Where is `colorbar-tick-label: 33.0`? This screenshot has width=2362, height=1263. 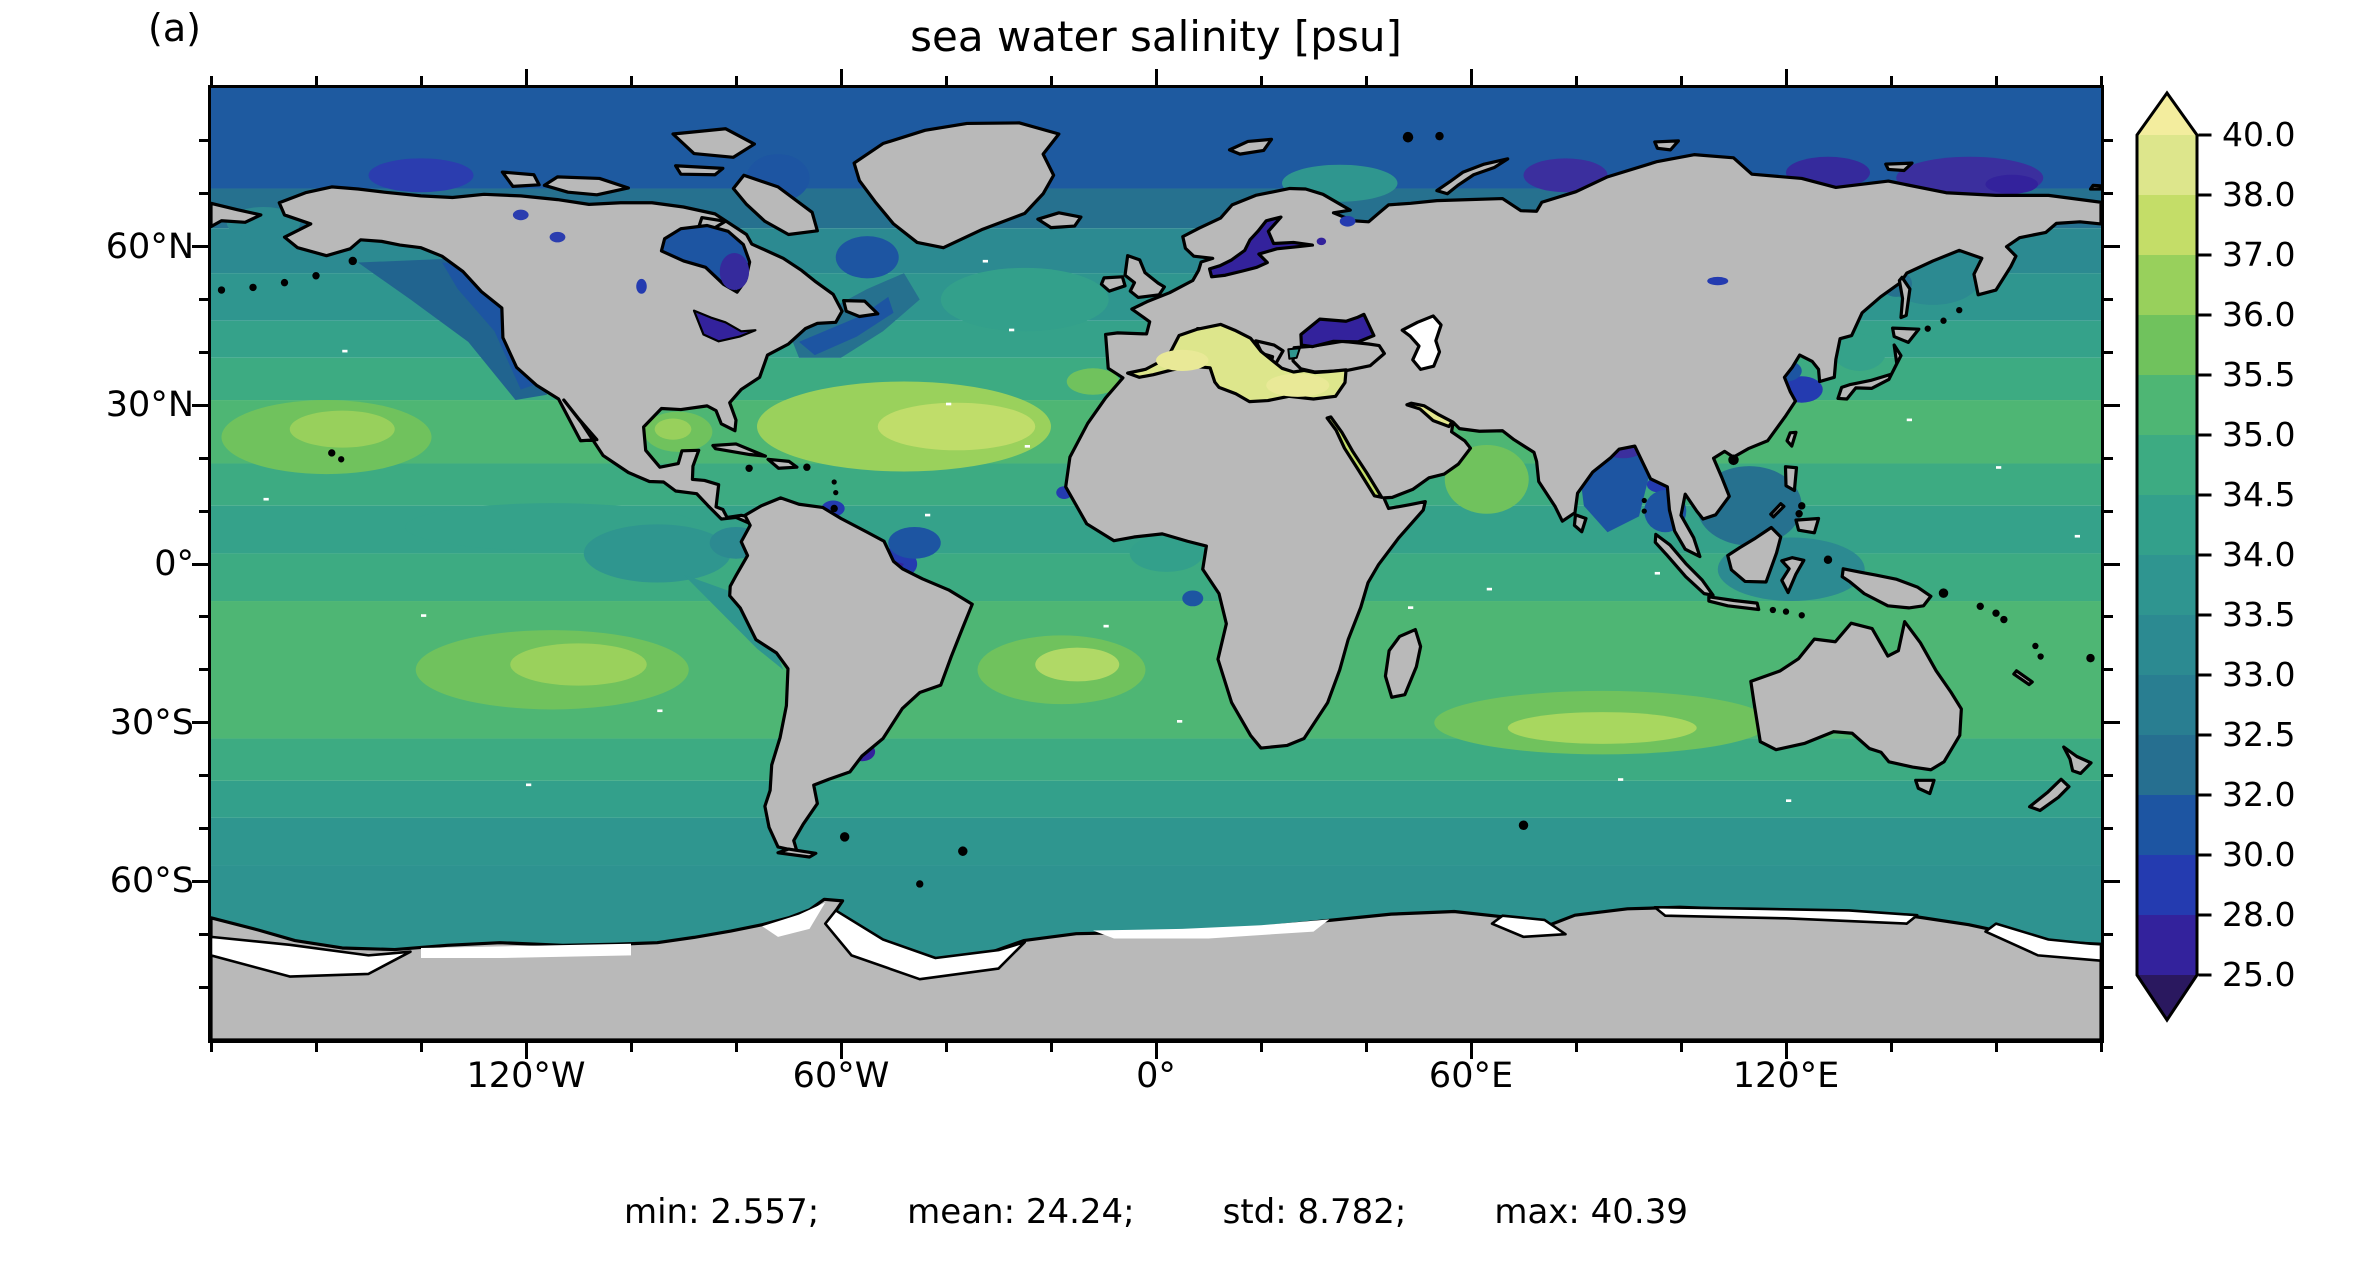 colorbar-tick-label: 33.0 is located at coordinates (2259, 674).